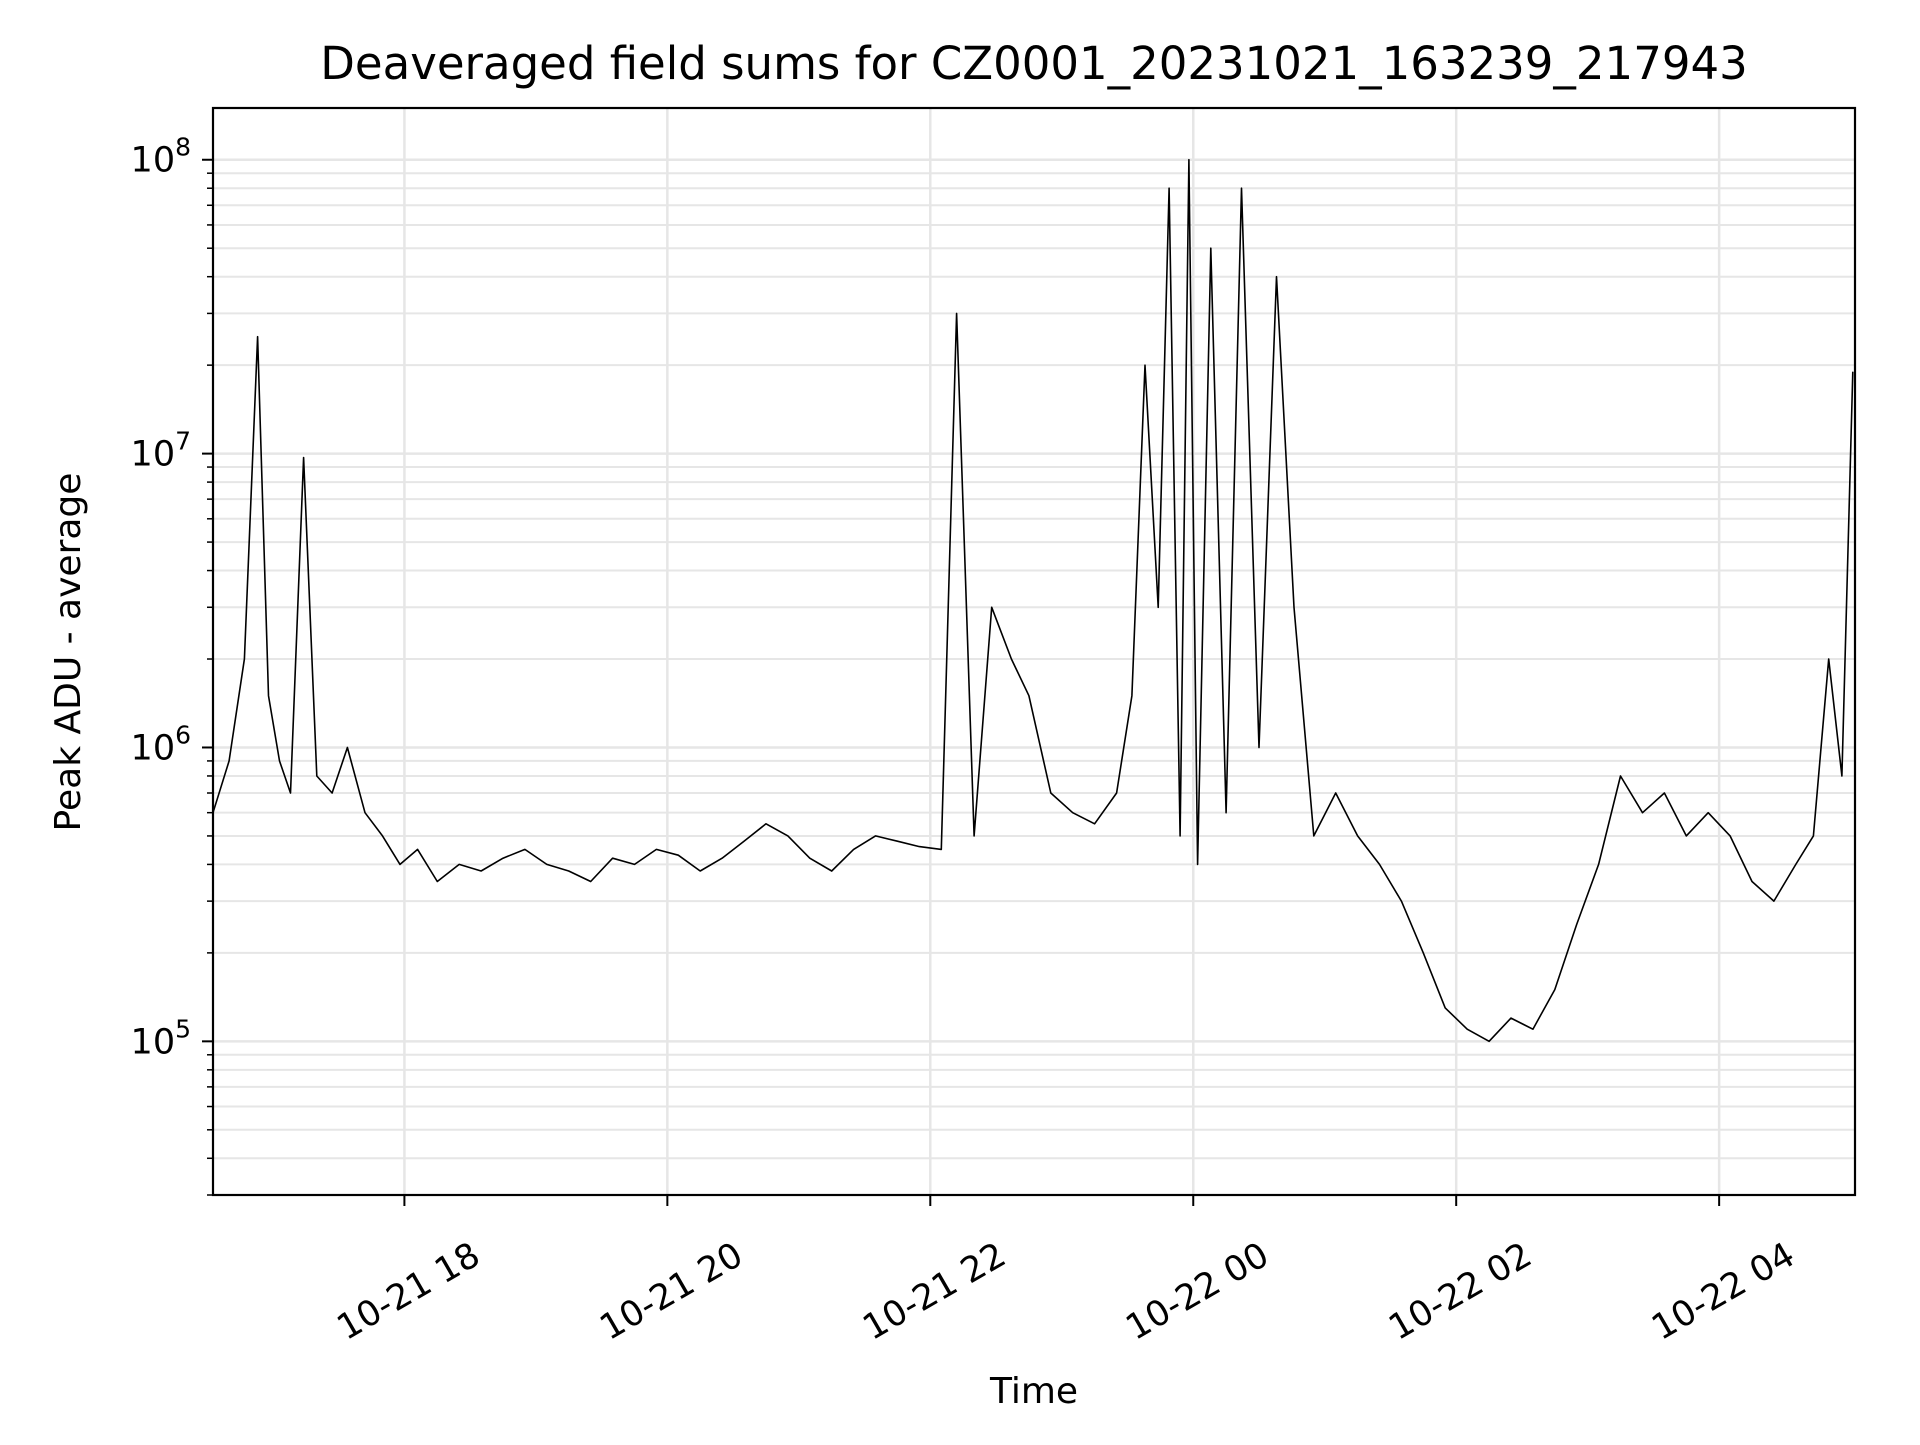  Describe the element at coordinates (161, 744) in the screenshot. I see `y-tick-label: 10⁶` at that location.